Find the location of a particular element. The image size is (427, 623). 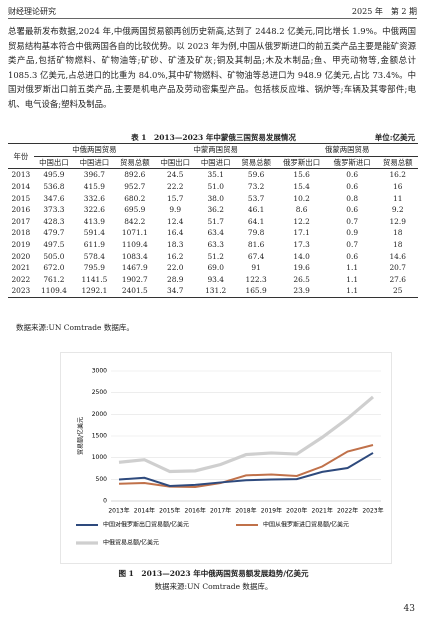

cell: 578.4 is located at coordinates (94, 256).